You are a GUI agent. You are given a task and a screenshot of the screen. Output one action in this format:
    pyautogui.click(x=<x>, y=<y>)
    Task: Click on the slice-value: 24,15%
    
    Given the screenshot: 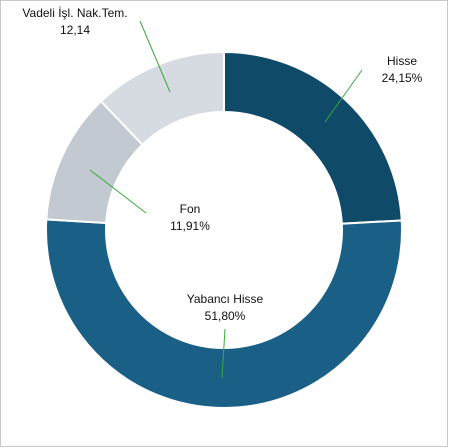 What is the action you would take?
    pyautogui.click(x=402, y=78)
    